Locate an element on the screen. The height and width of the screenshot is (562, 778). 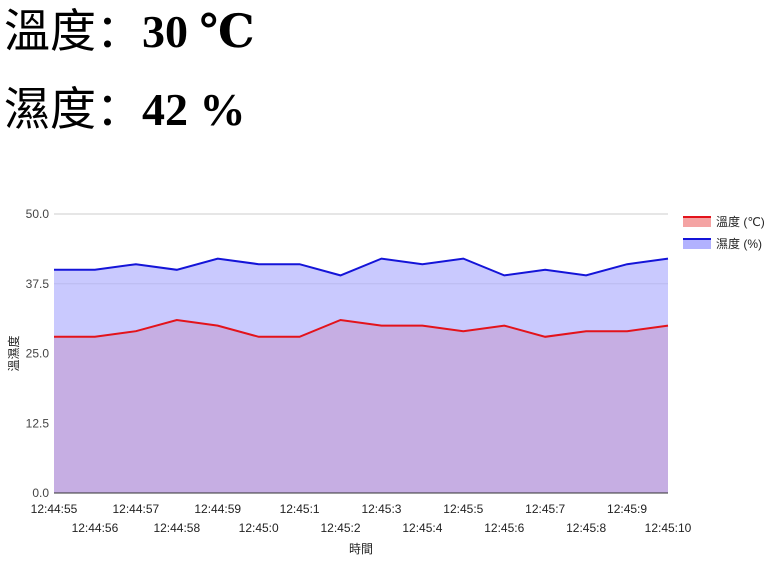
x-tick-label: 12:45:0 is located at coordinates (259, 528).